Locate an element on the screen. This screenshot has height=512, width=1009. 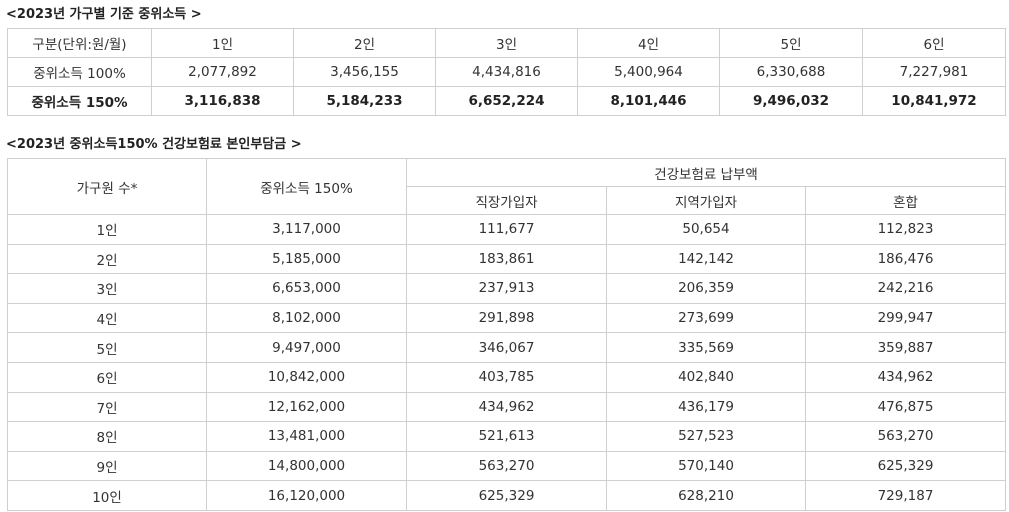
table1-caption: <2023년 가구별 기준 중위소득 > is located at coordinates (104, 14).